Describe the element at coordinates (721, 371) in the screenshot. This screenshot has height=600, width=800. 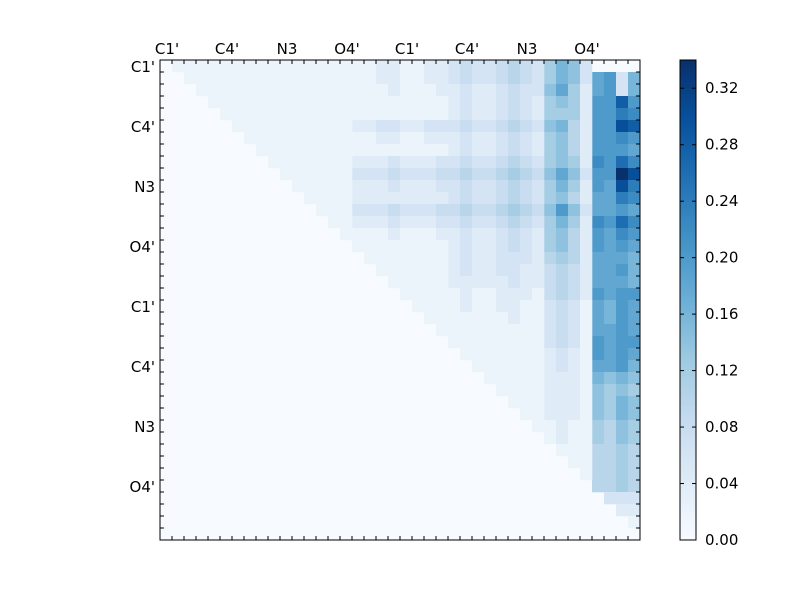
I see `colorbar-tick-label: 0.12` at that location.